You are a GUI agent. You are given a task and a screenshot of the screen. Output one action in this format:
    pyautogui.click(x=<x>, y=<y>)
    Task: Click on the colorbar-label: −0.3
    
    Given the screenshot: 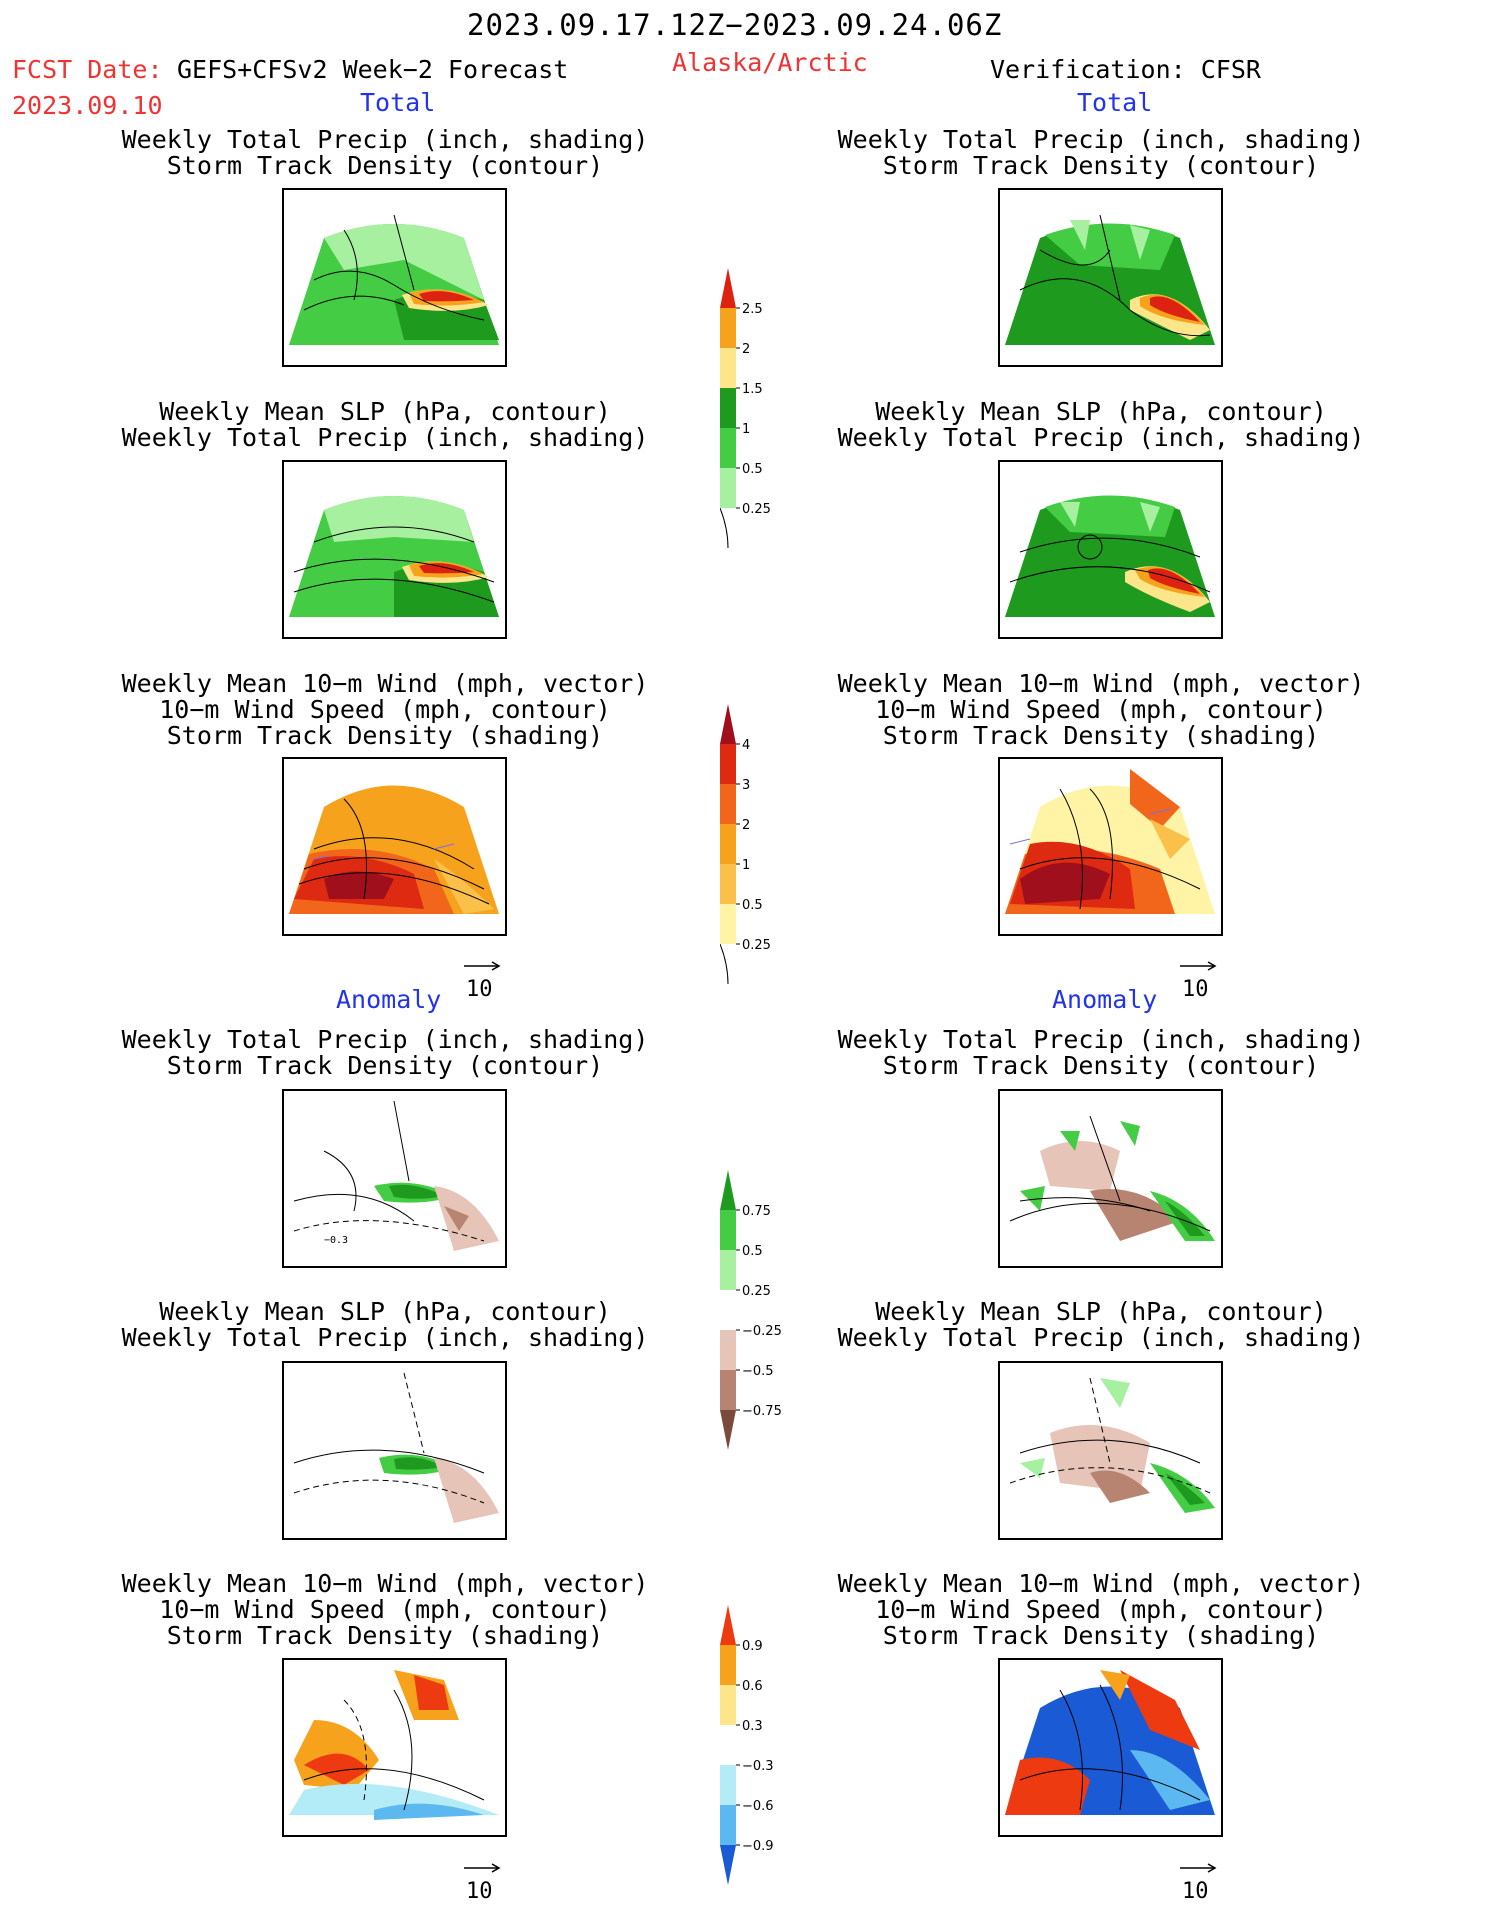 What is the action you would take?
    pyautogui.click(x=758, y=1766)
    